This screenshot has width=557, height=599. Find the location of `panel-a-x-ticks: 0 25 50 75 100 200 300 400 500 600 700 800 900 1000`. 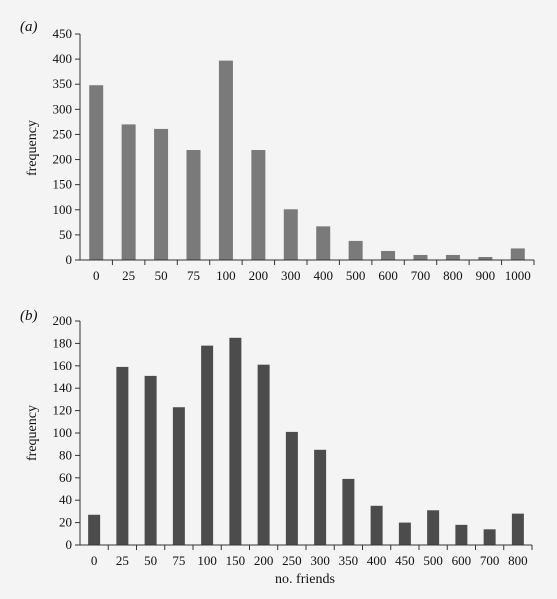

panel-a-x-ticks: 0 25 50 75 100 200 300 400 500 600 700 800 900 1000 is located at coordinates (314, 271).